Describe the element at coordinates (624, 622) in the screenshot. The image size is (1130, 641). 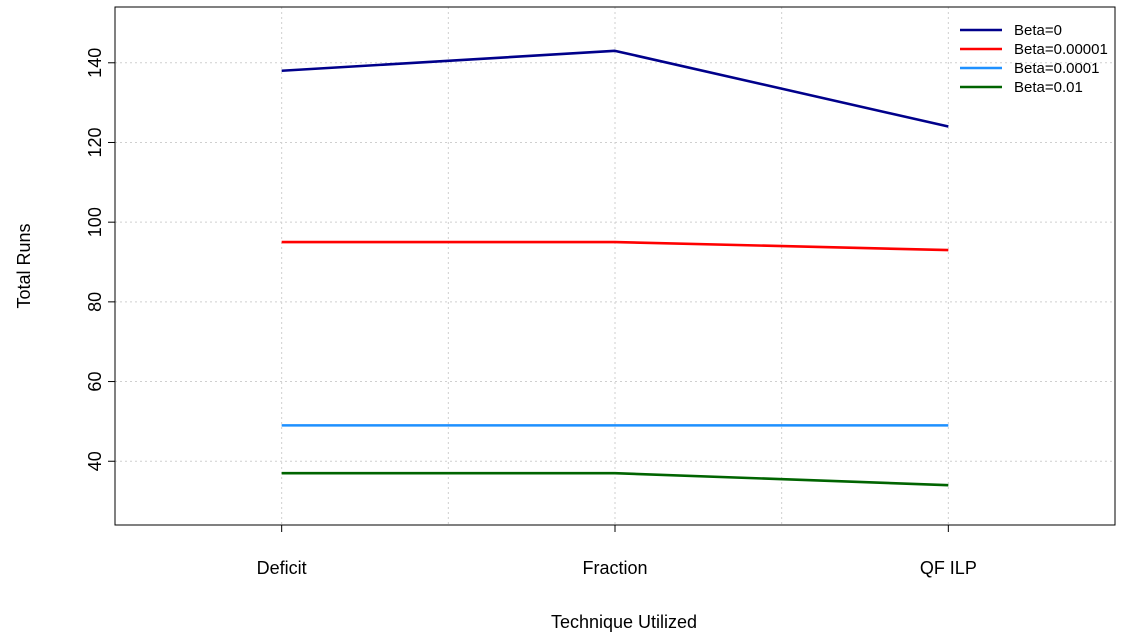
I see `x-axis-title: Technique Utilized` at that location.